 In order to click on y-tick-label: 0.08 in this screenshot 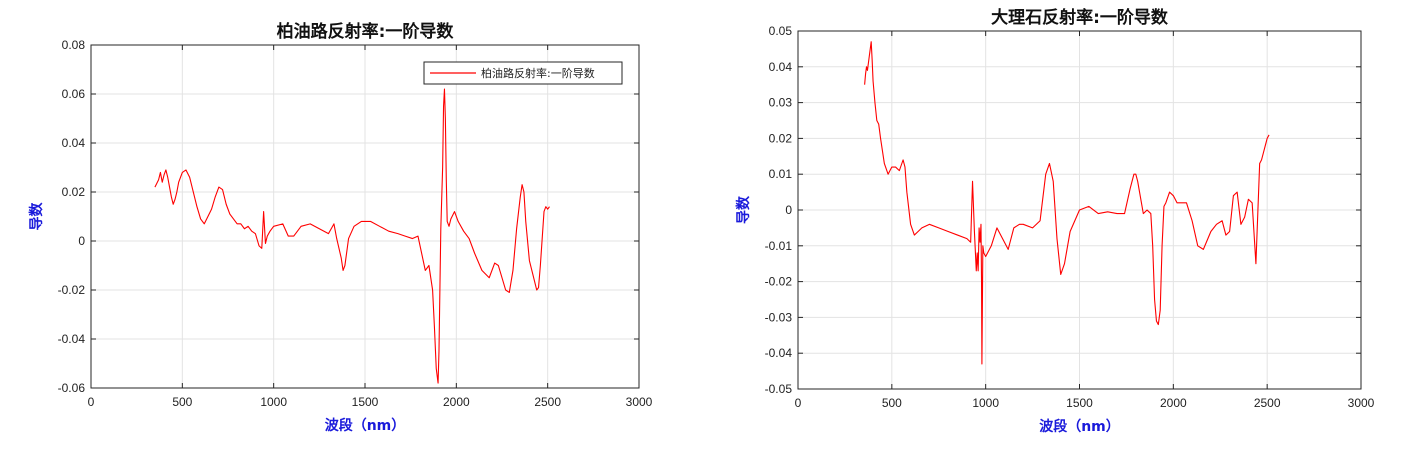, I will do `click(74, 45)`.